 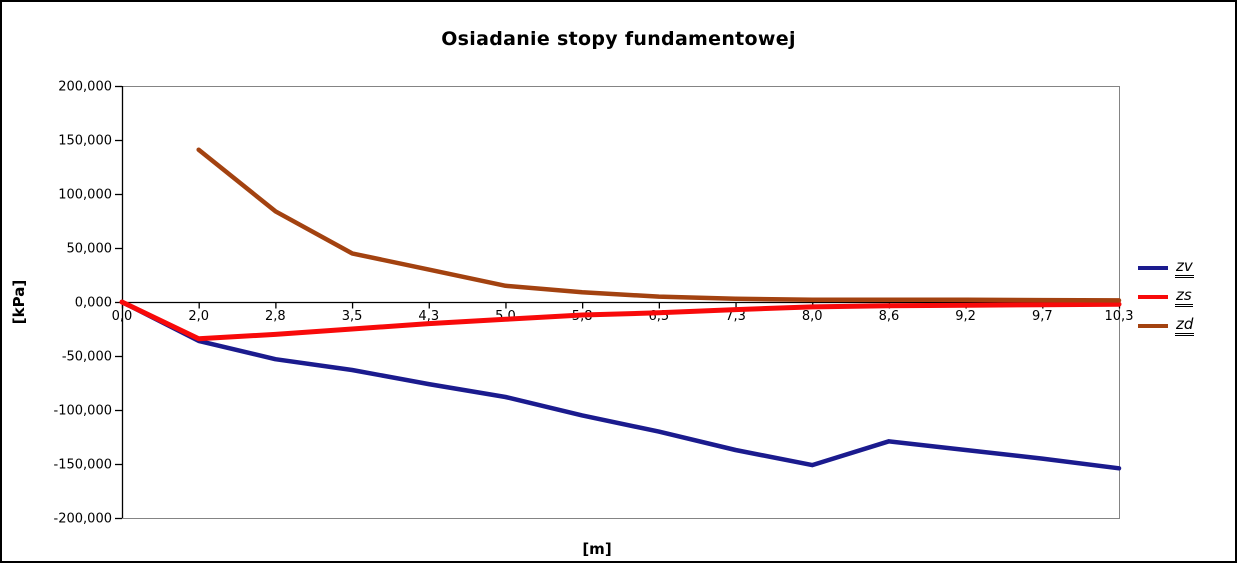 I want to click on y-tick-label: -50,000, so click(x=87, y=357).